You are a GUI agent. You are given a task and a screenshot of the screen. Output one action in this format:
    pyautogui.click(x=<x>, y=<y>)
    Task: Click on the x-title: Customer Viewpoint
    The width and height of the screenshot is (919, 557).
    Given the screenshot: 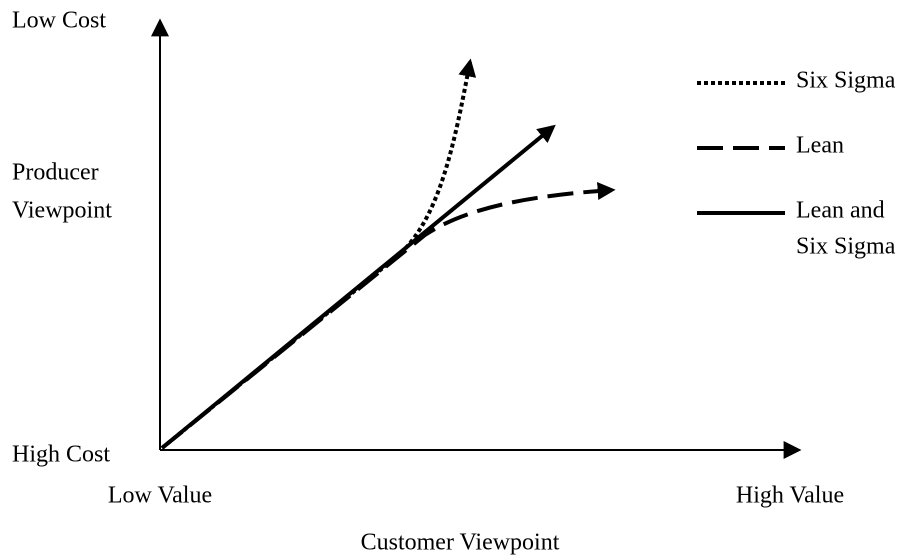 What is the action you would take?
    pyautogui.click(x=460, y=543)
    